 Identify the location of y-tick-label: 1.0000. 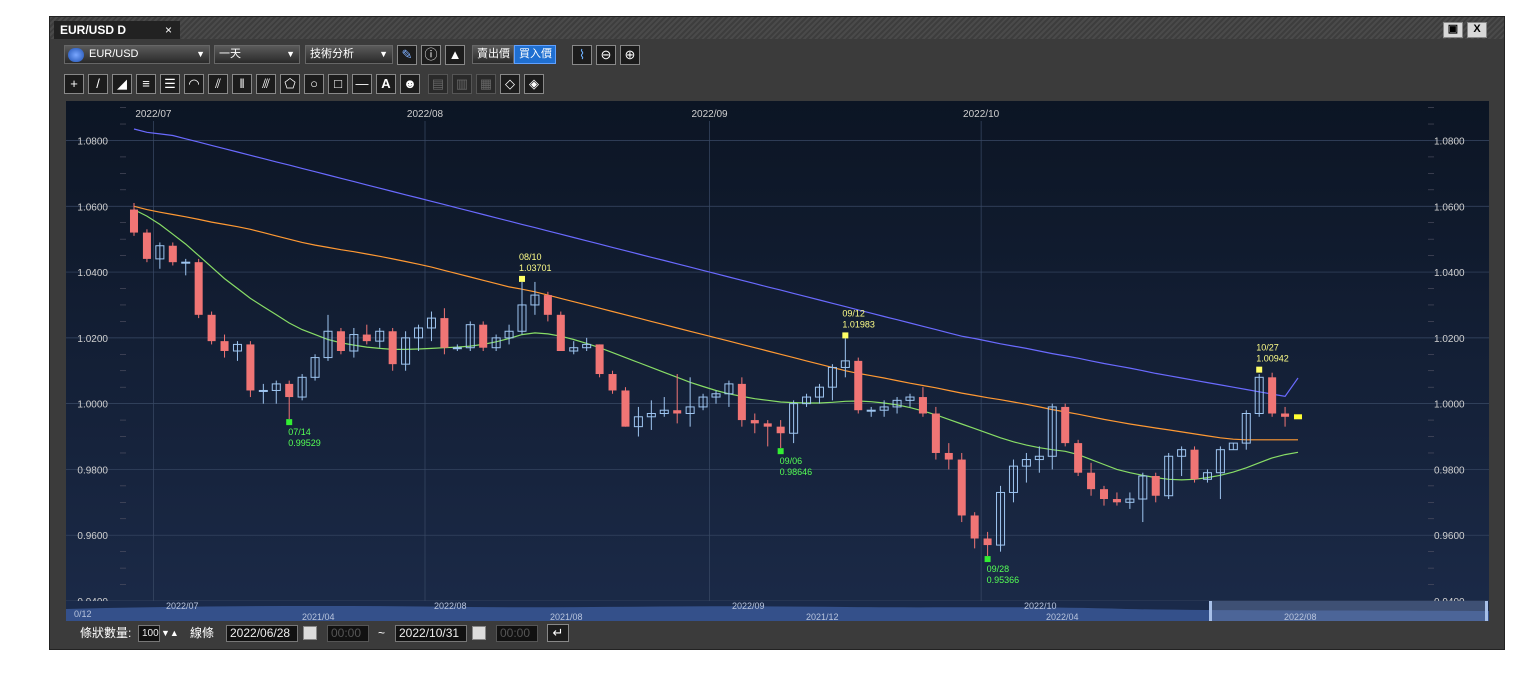
(92, 405).